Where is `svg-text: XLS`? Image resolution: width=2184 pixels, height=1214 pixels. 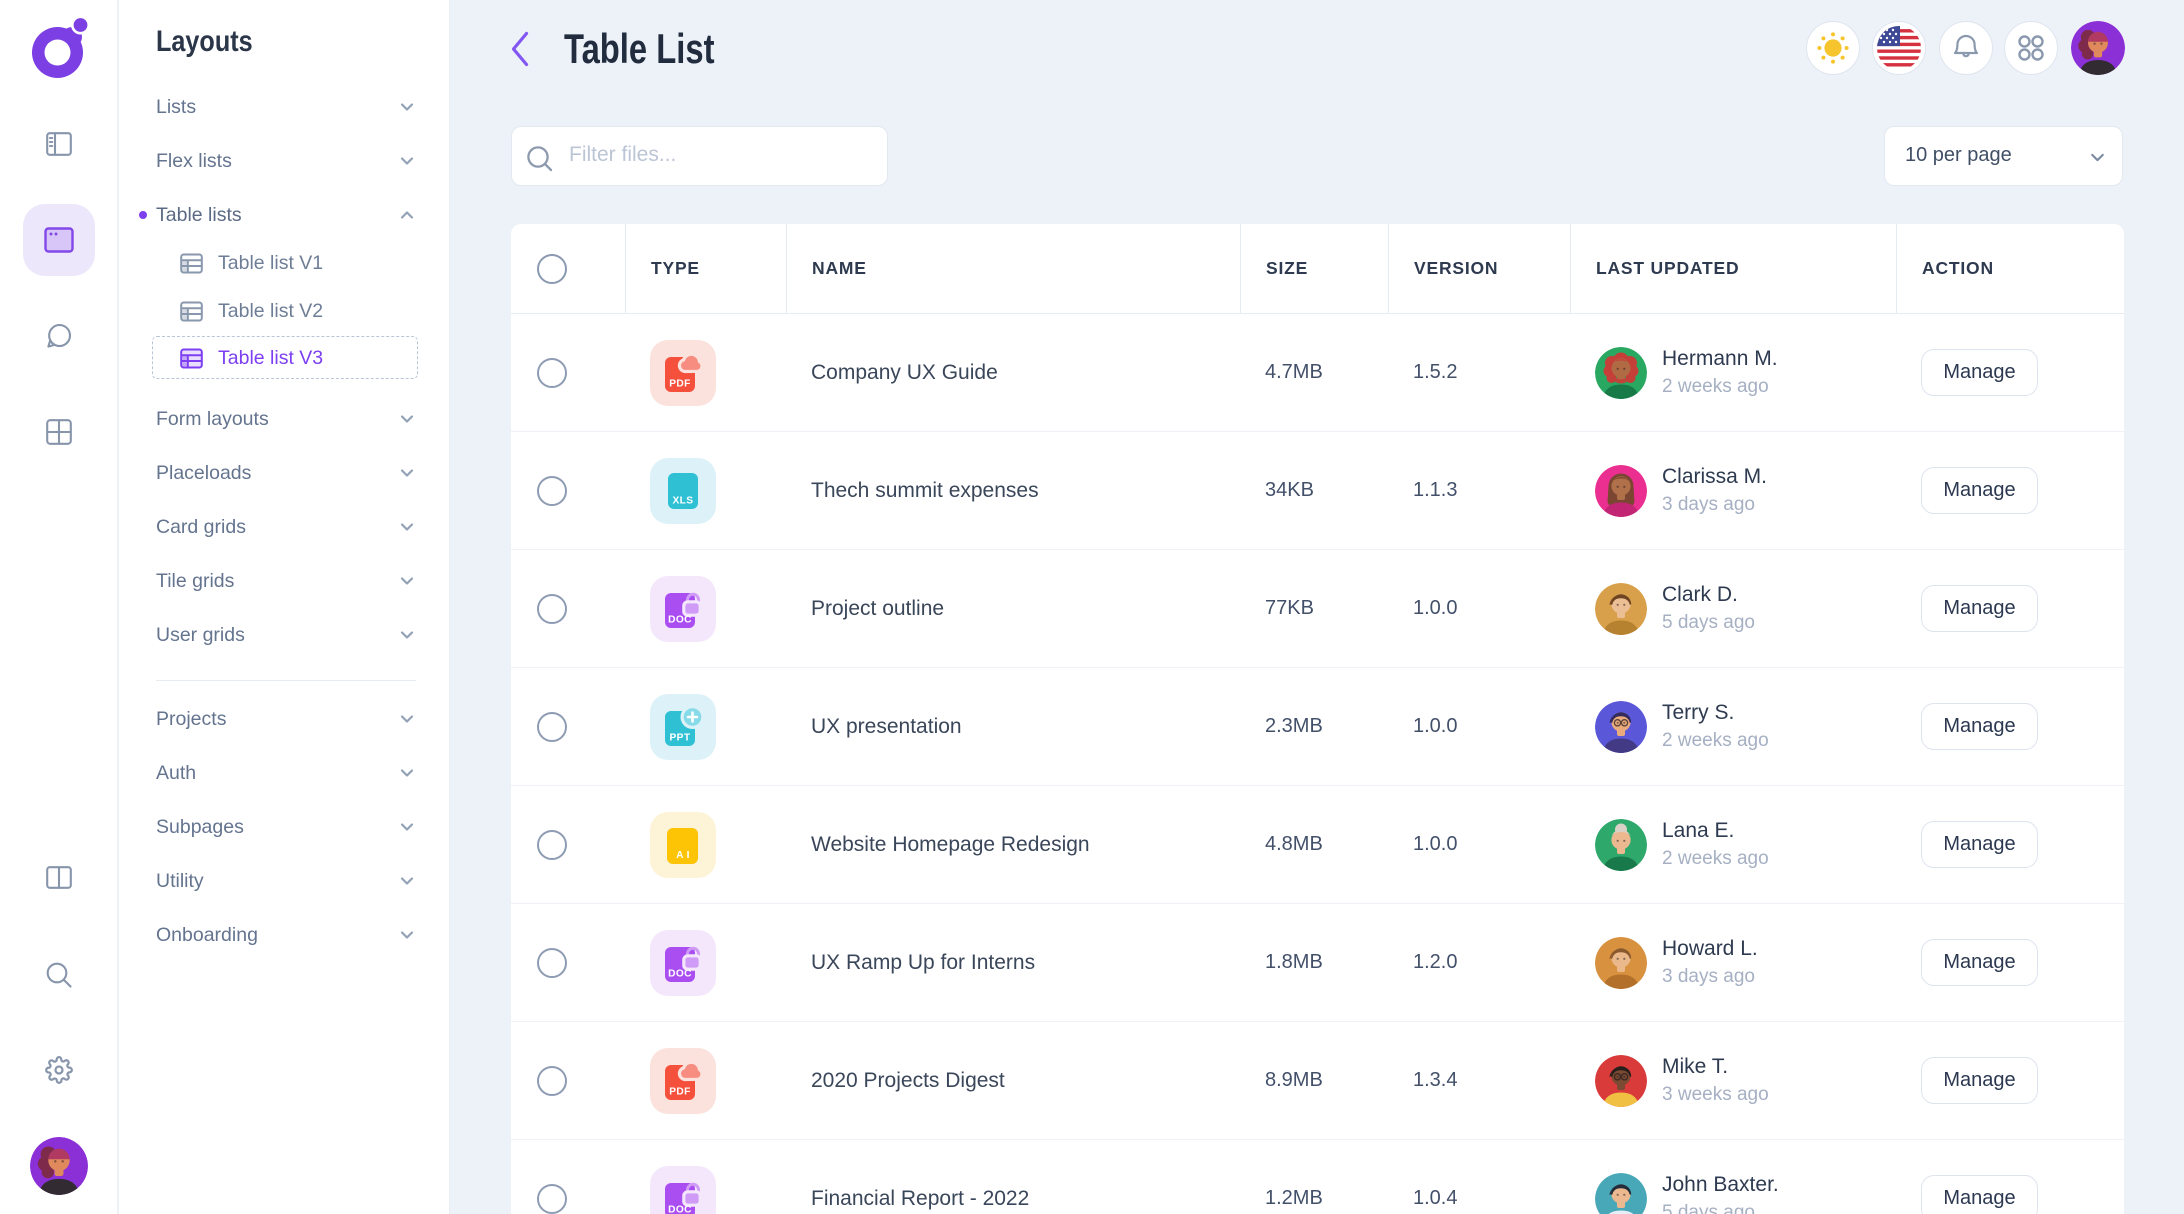 svg-text: XLS is located at coordinates (682, 500).